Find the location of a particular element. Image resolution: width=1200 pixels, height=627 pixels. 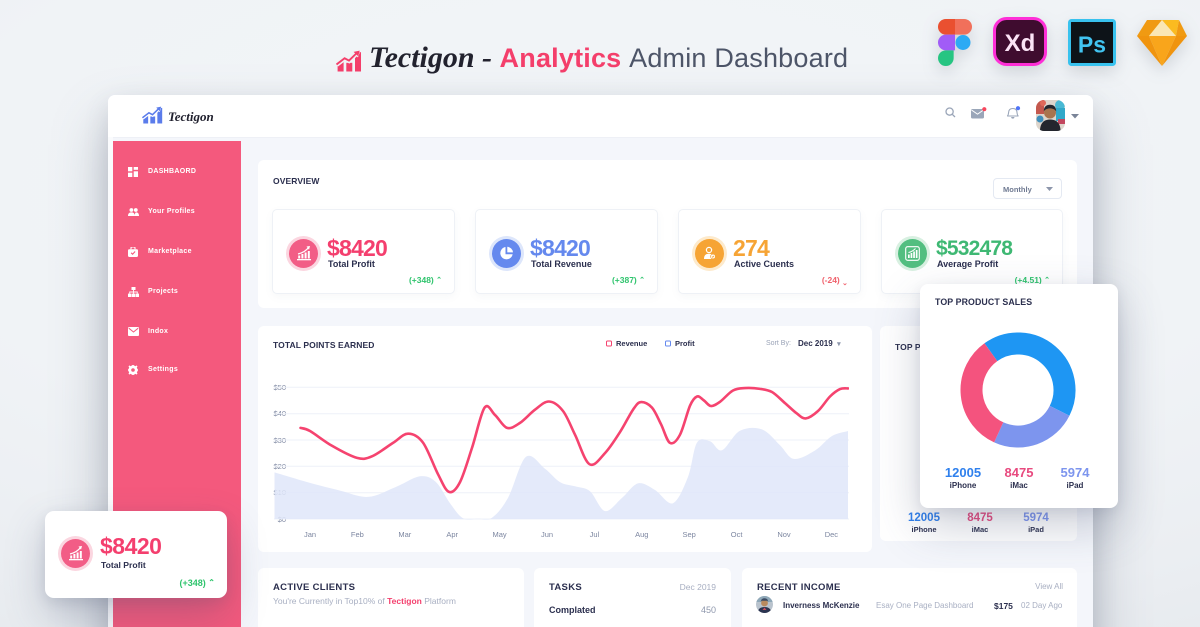

svg-text: Ps is located at coordinates (1092, 45).